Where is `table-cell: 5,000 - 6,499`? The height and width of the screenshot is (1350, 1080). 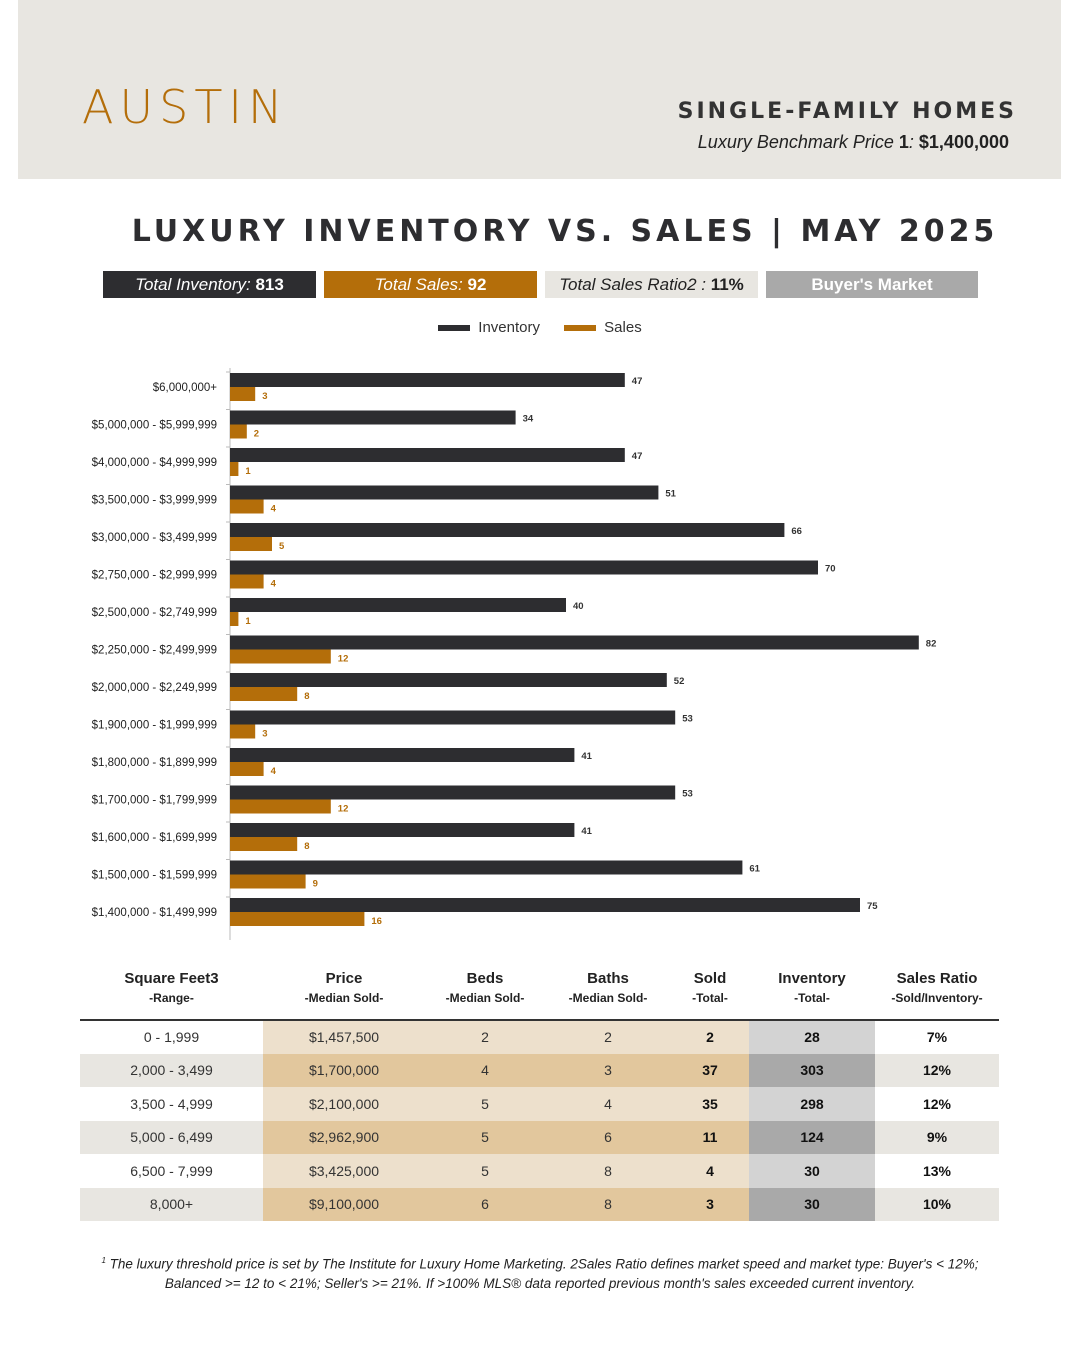 table-cell: 5,000 - 6,499 is located at coordinates (171, 1137).